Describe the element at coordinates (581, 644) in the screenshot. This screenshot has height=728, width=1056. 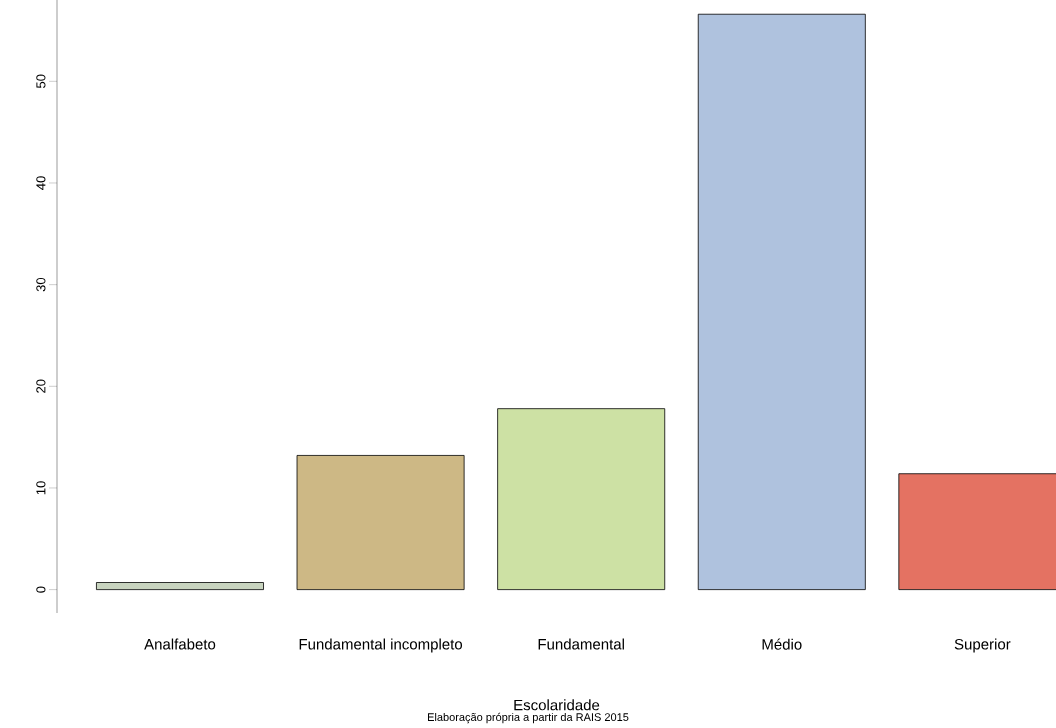
I see `x-tick-label: Fundamental` at that location.